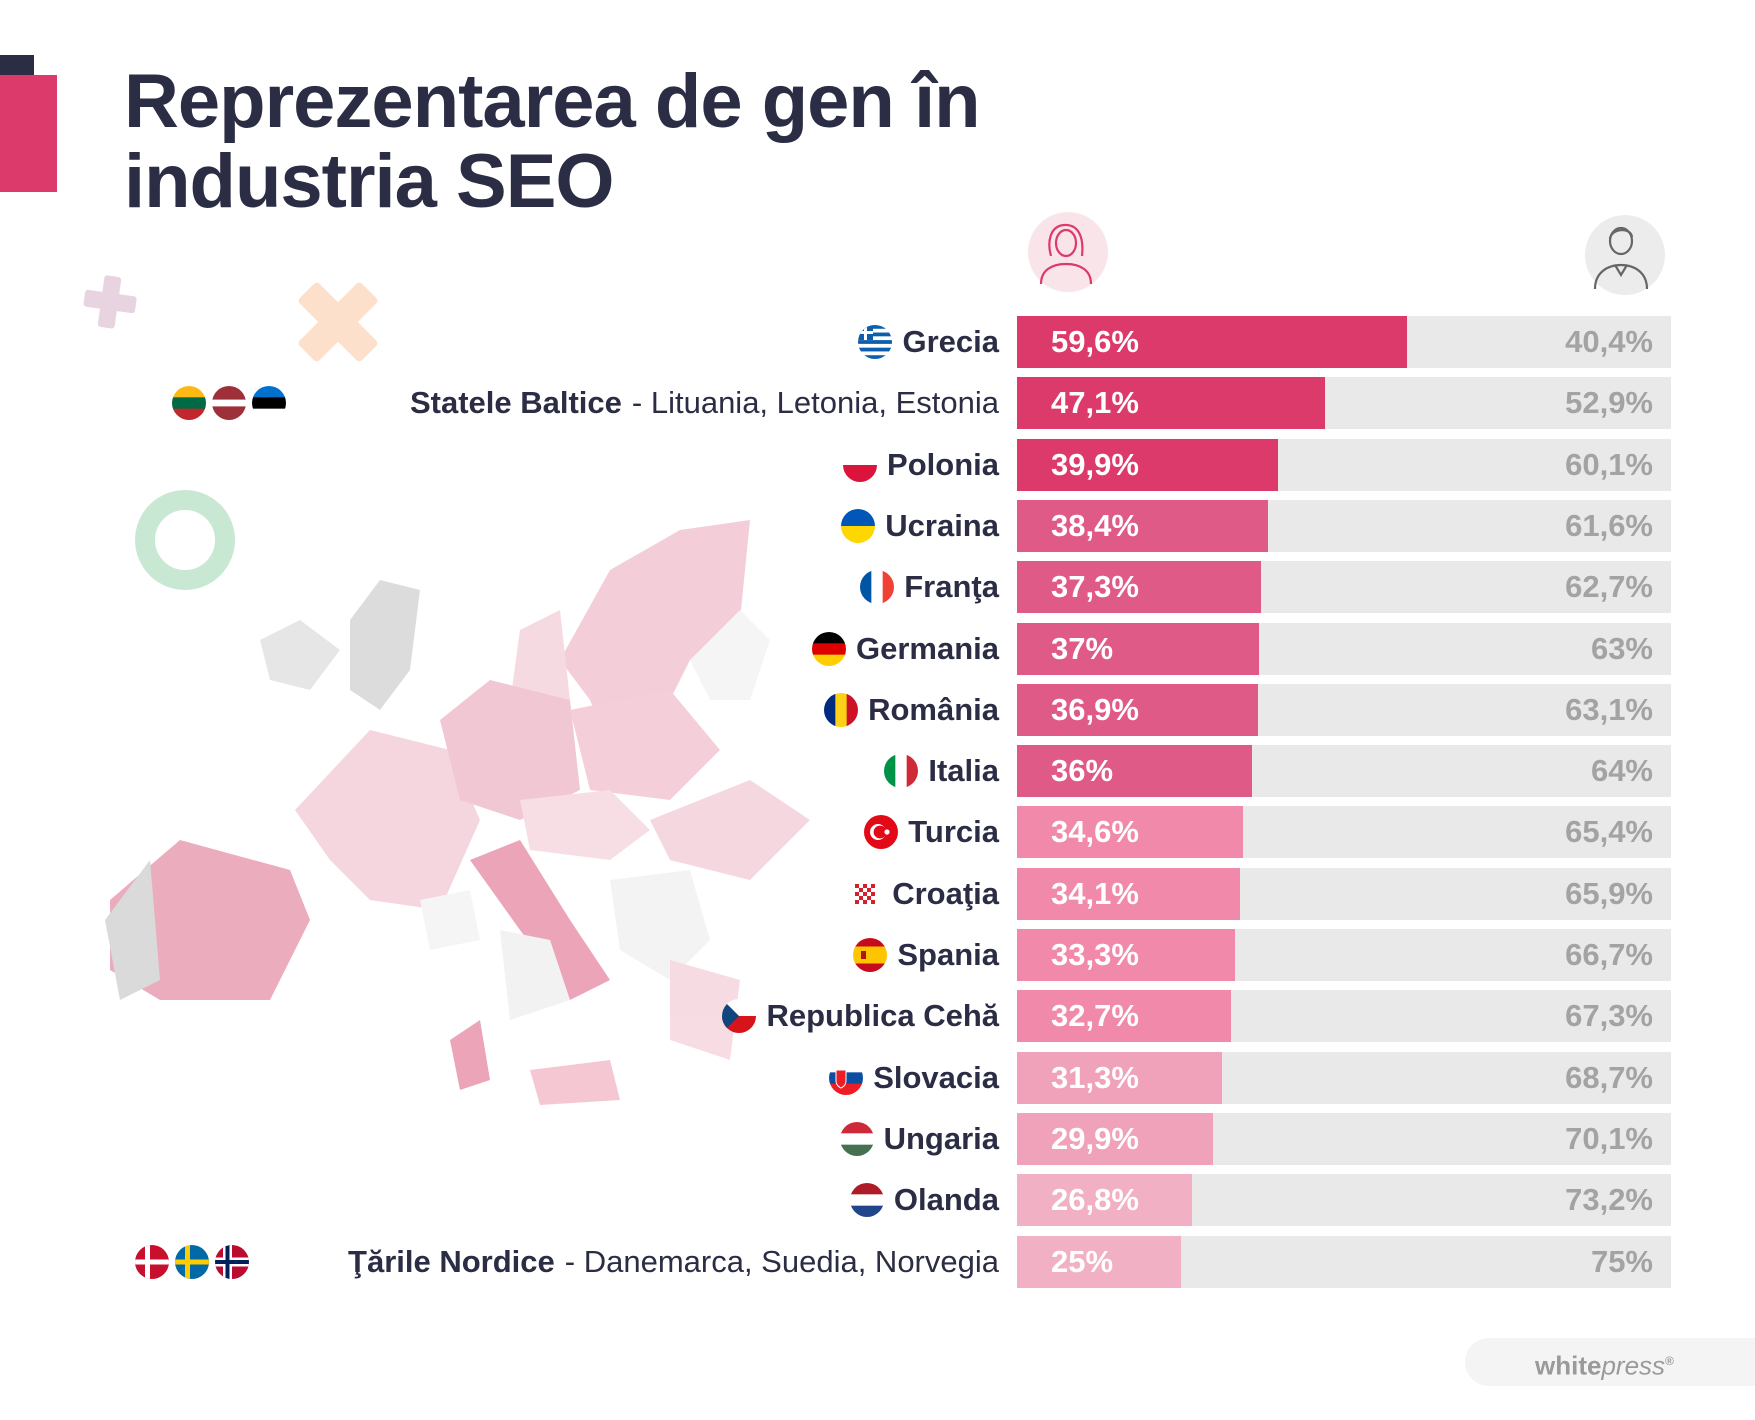 This screenshot has height=1420, width=1755. I want to click on bar-track: 26,8% 73,2%, so click(1344, 1200).